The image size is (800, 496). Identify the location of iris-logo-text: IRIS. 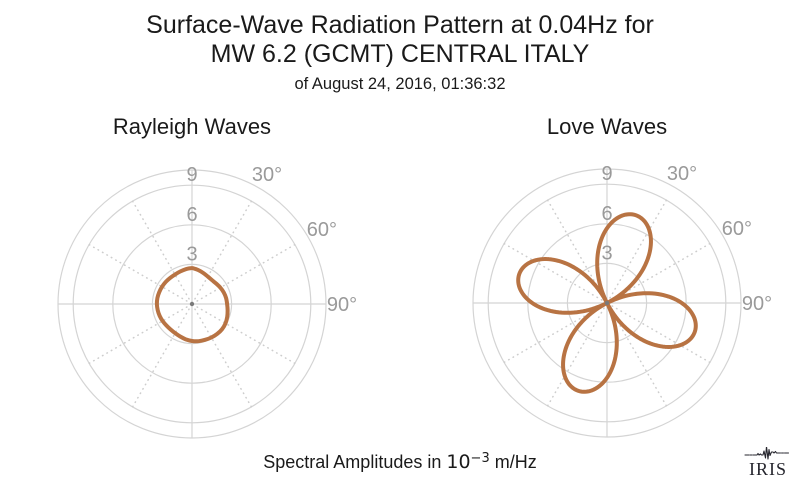
(767, 469).